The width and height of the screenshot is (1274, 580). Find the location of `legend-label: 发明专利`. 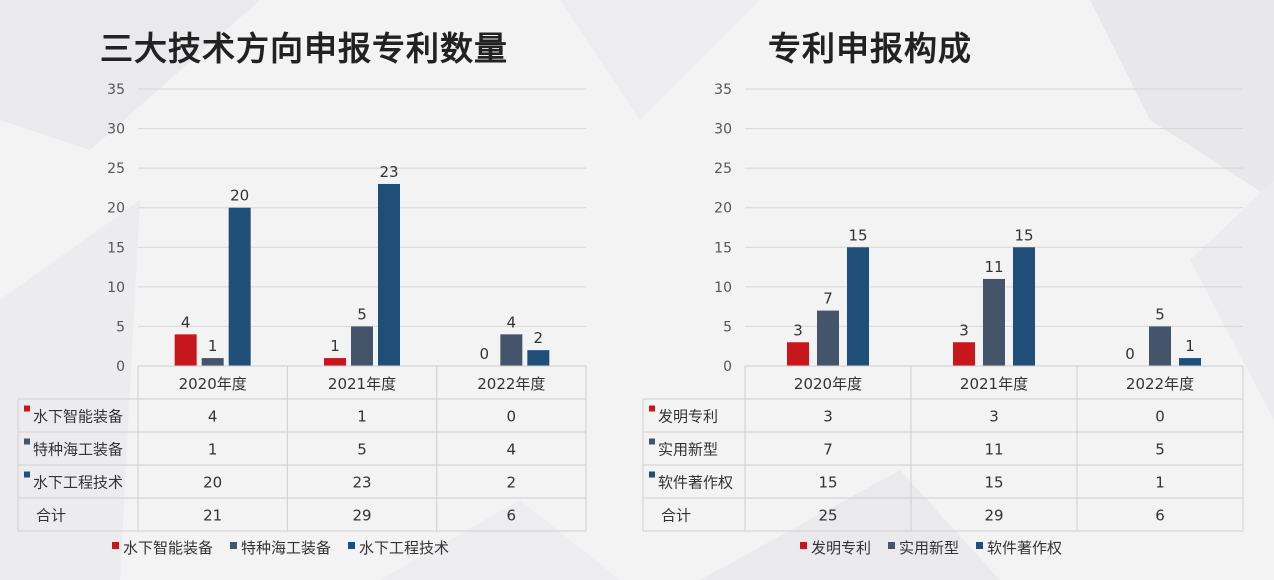

legend-label: 发明专利 is located at coordinates (841, 548).